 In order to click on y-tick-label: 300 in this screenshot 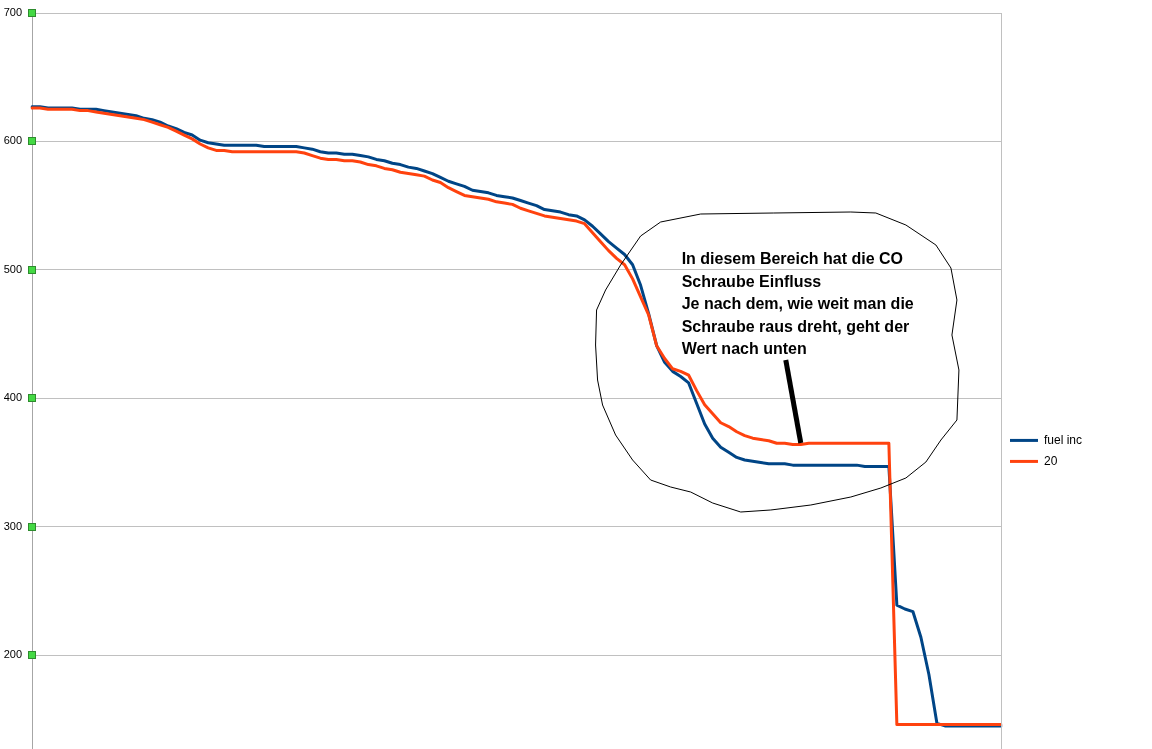, I will do `click(12, 525)`.